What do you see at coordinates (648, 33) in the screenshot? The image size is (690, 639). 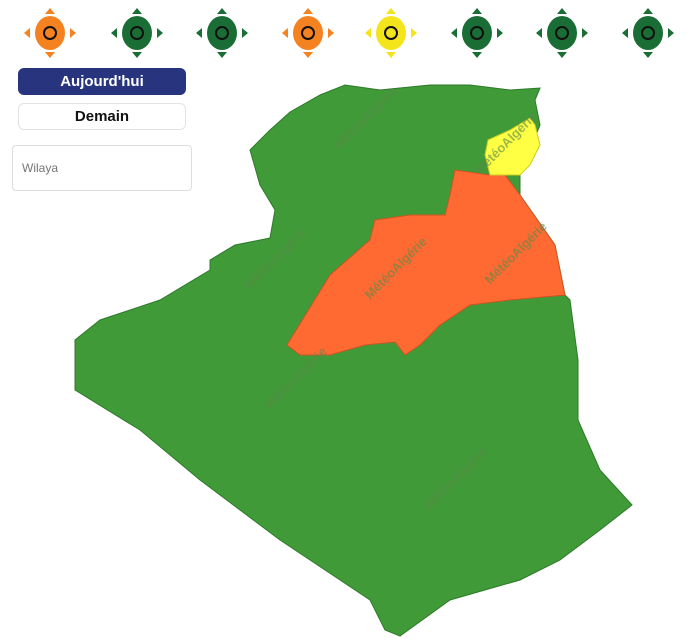 I see `cold-wave-icon` at bounding box center [648, 33].